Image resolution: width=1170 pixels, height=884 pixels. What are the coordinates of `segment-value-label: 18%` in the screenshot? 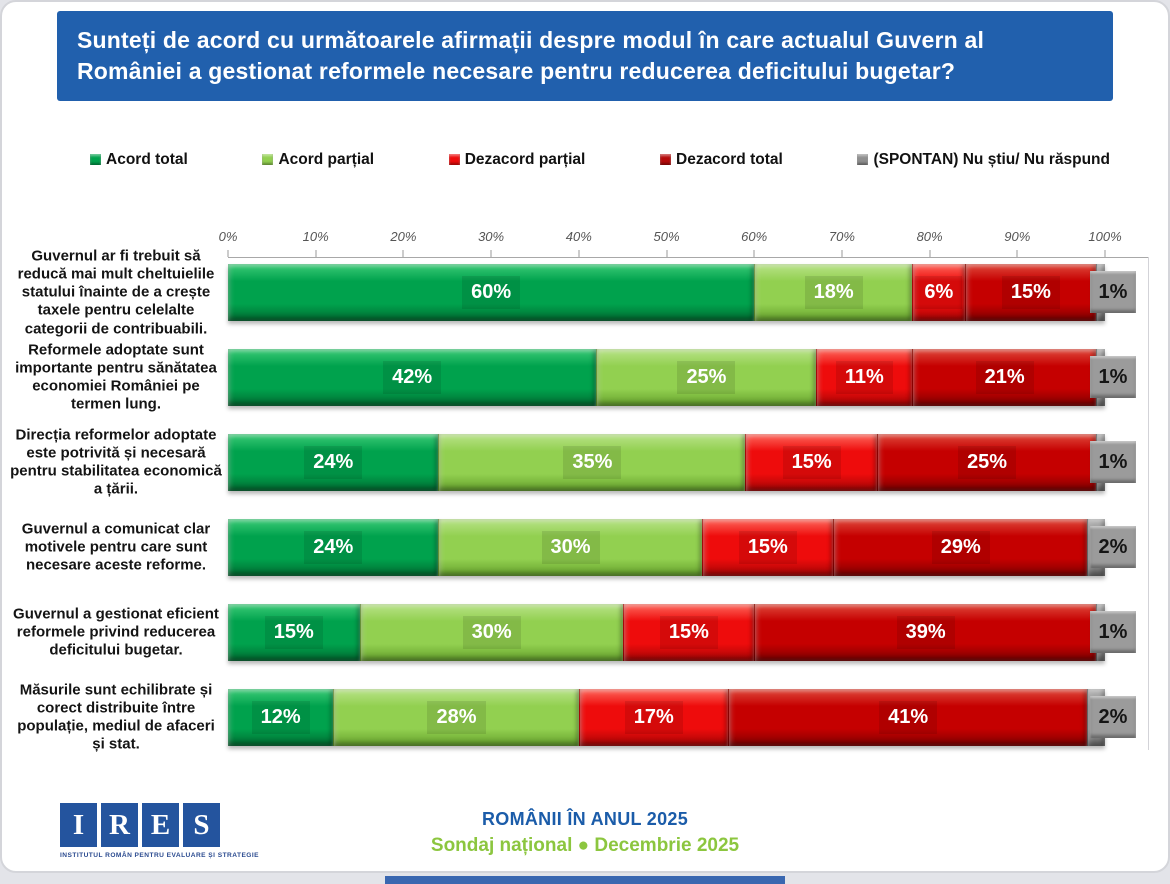 It's located at (833, 292).